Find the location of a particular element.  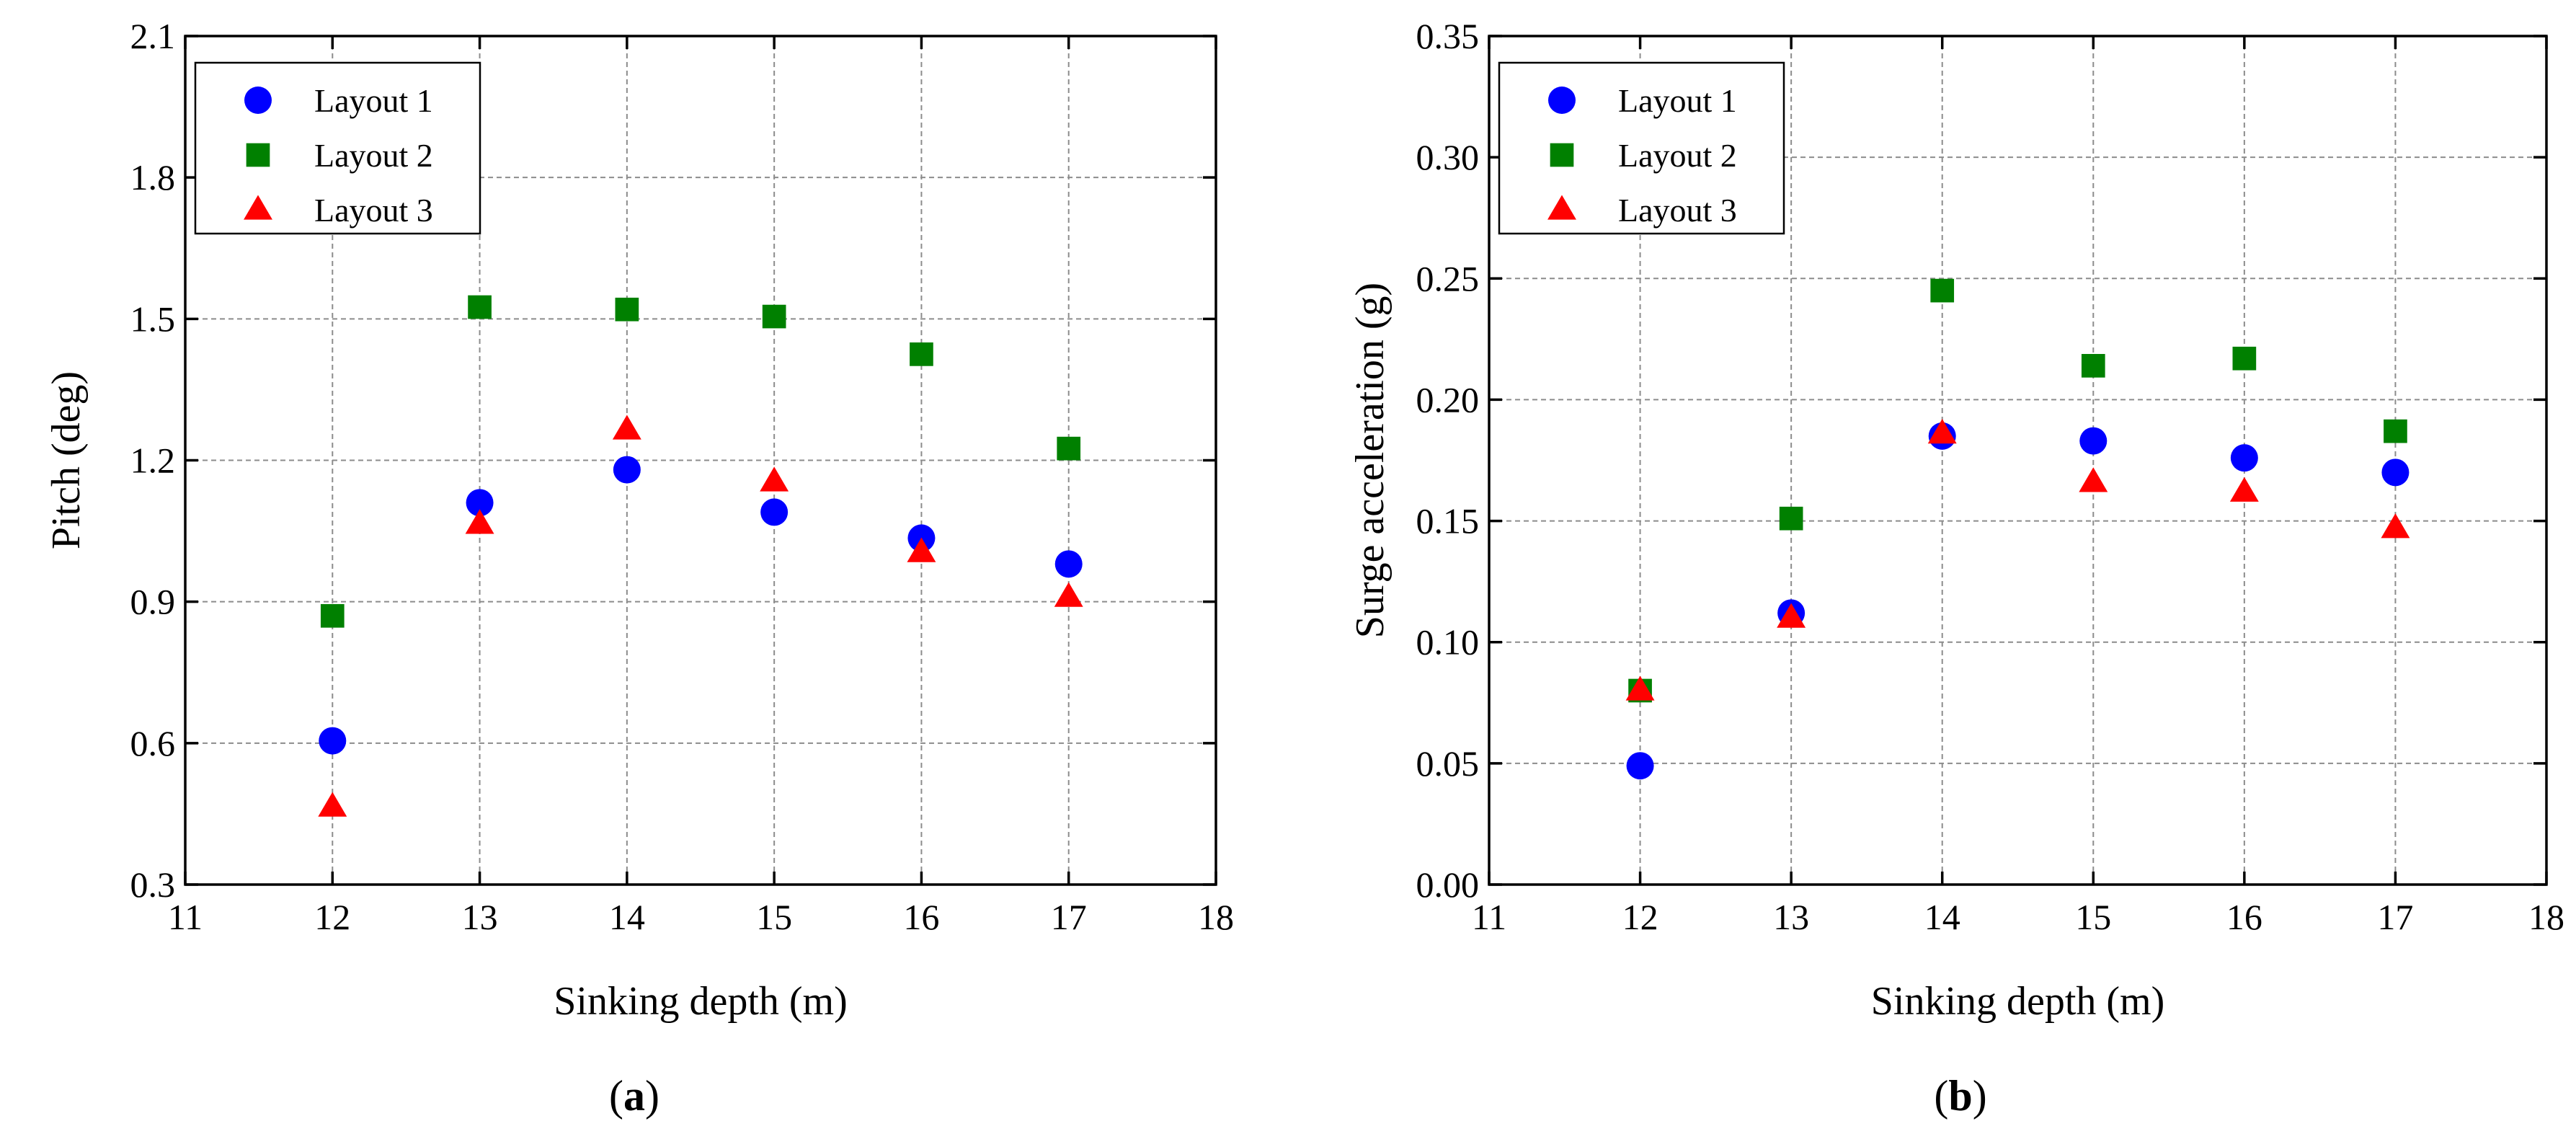

y-tick-label: 1.8 is located at coordinates (153, 177).